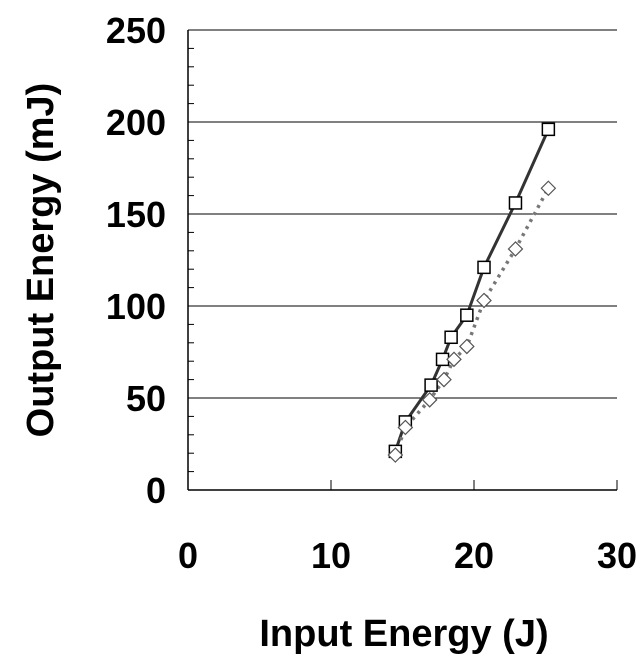 The width and height of the screenshot is (644, 658). Describe the element at coordinates (156, 490) in the screenshot. I see `y-tick-label: 0` at that location.